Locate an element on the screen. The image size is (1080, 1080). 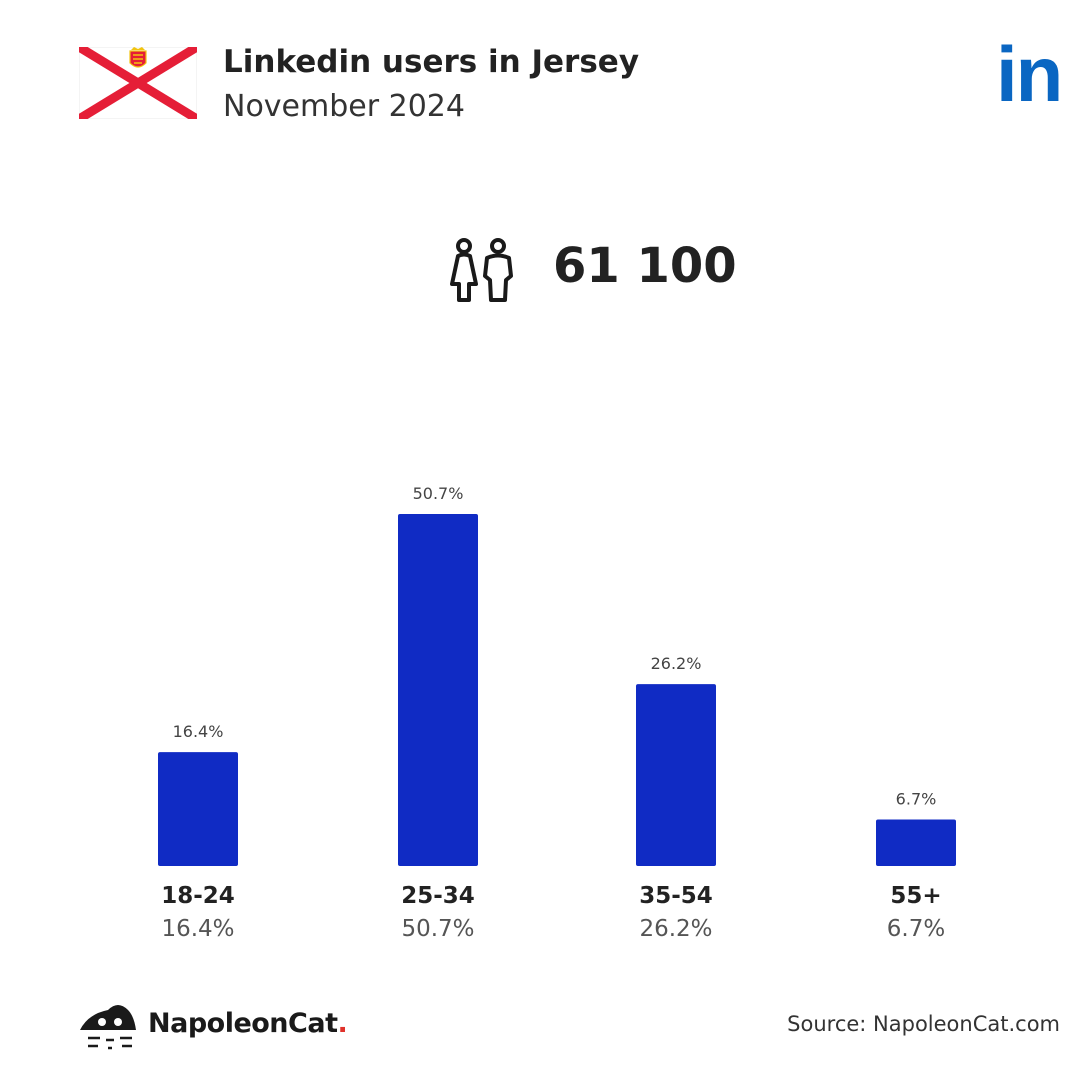
page-title: Linkedin users in Jersey is located at coordinates (431, 62).